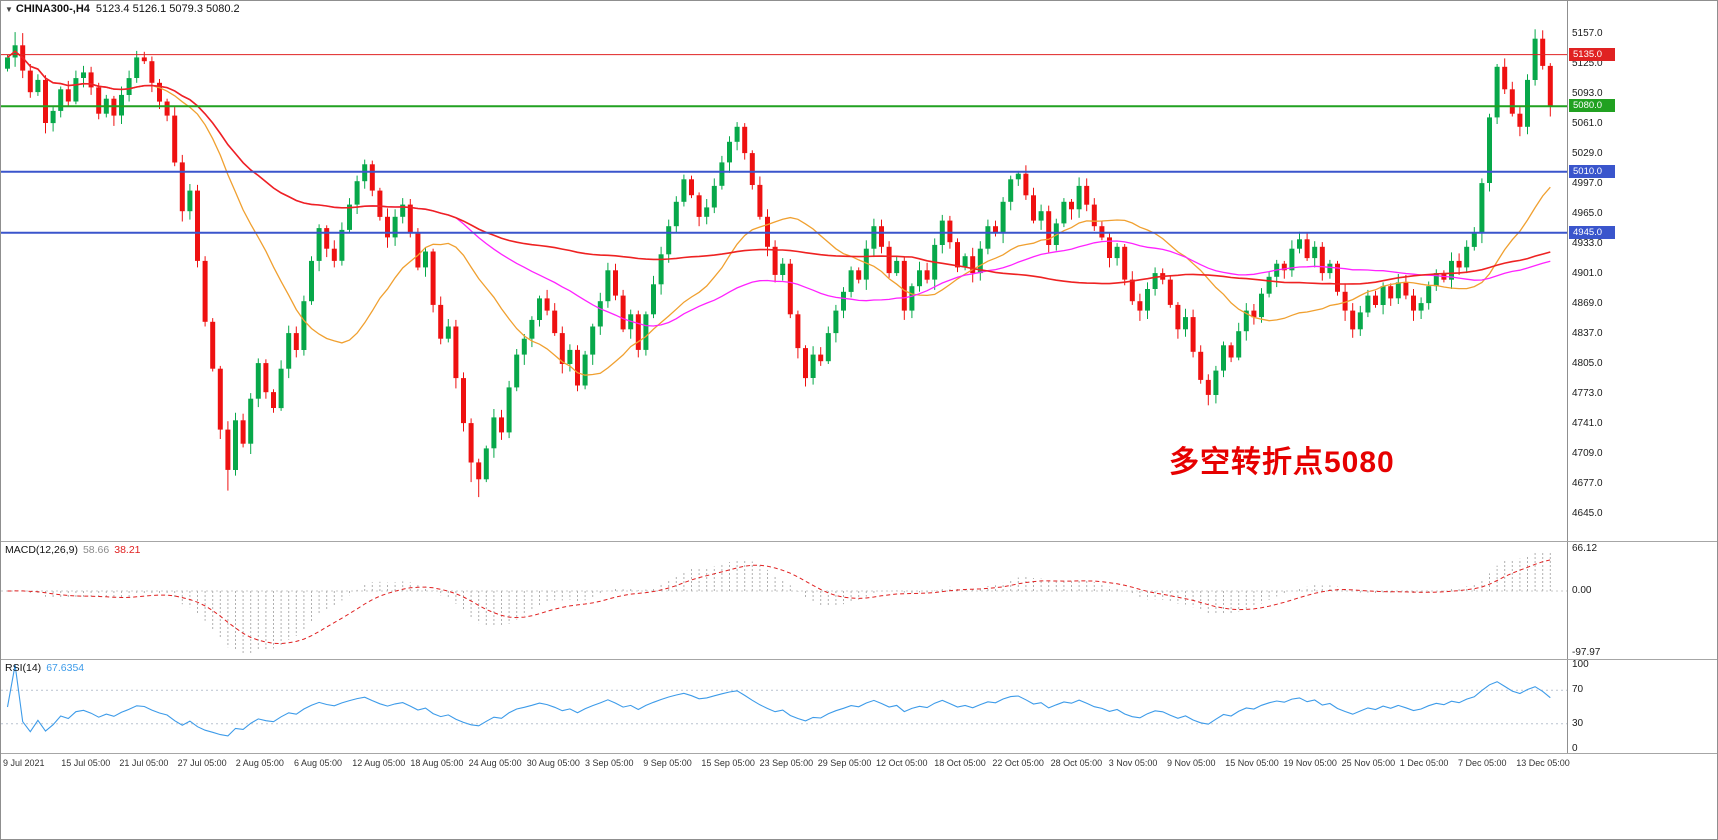 The width and height of the screenshot is (1718, 840). Describe the element at coordinates (784, 600) in the screenshot. I see `macd-panel-canvas` at that location.